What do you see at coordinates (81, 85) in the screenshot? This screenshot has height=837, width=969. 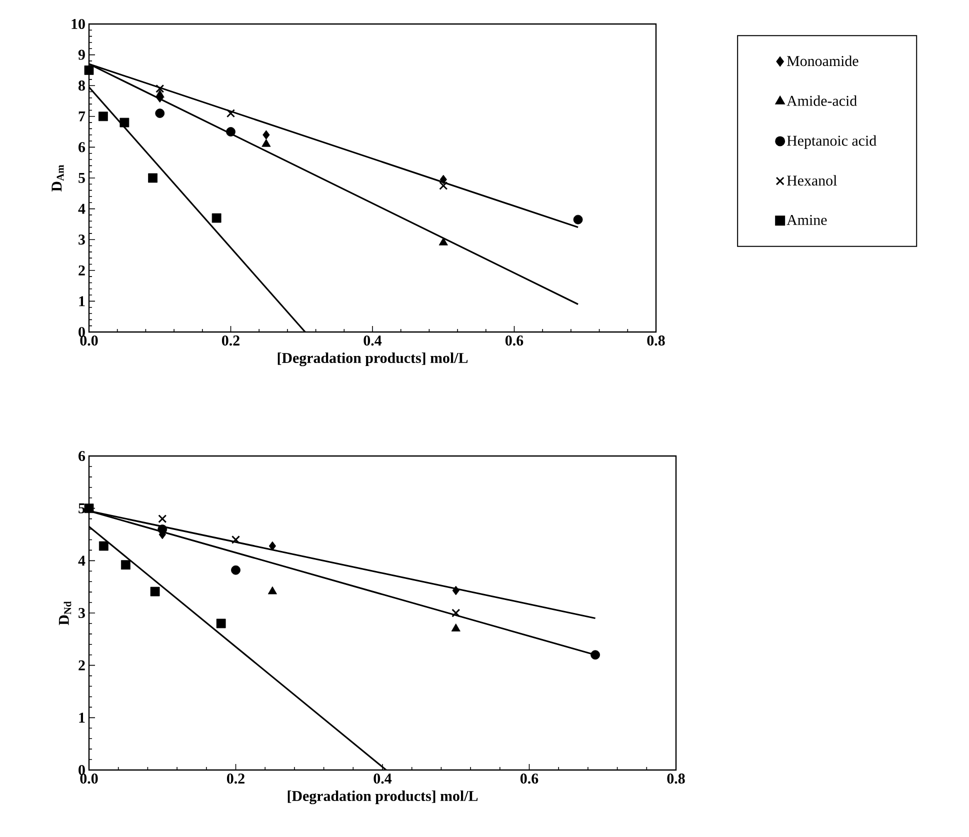 I see `y-tick-label: 8` at bounding box center [81, 85].